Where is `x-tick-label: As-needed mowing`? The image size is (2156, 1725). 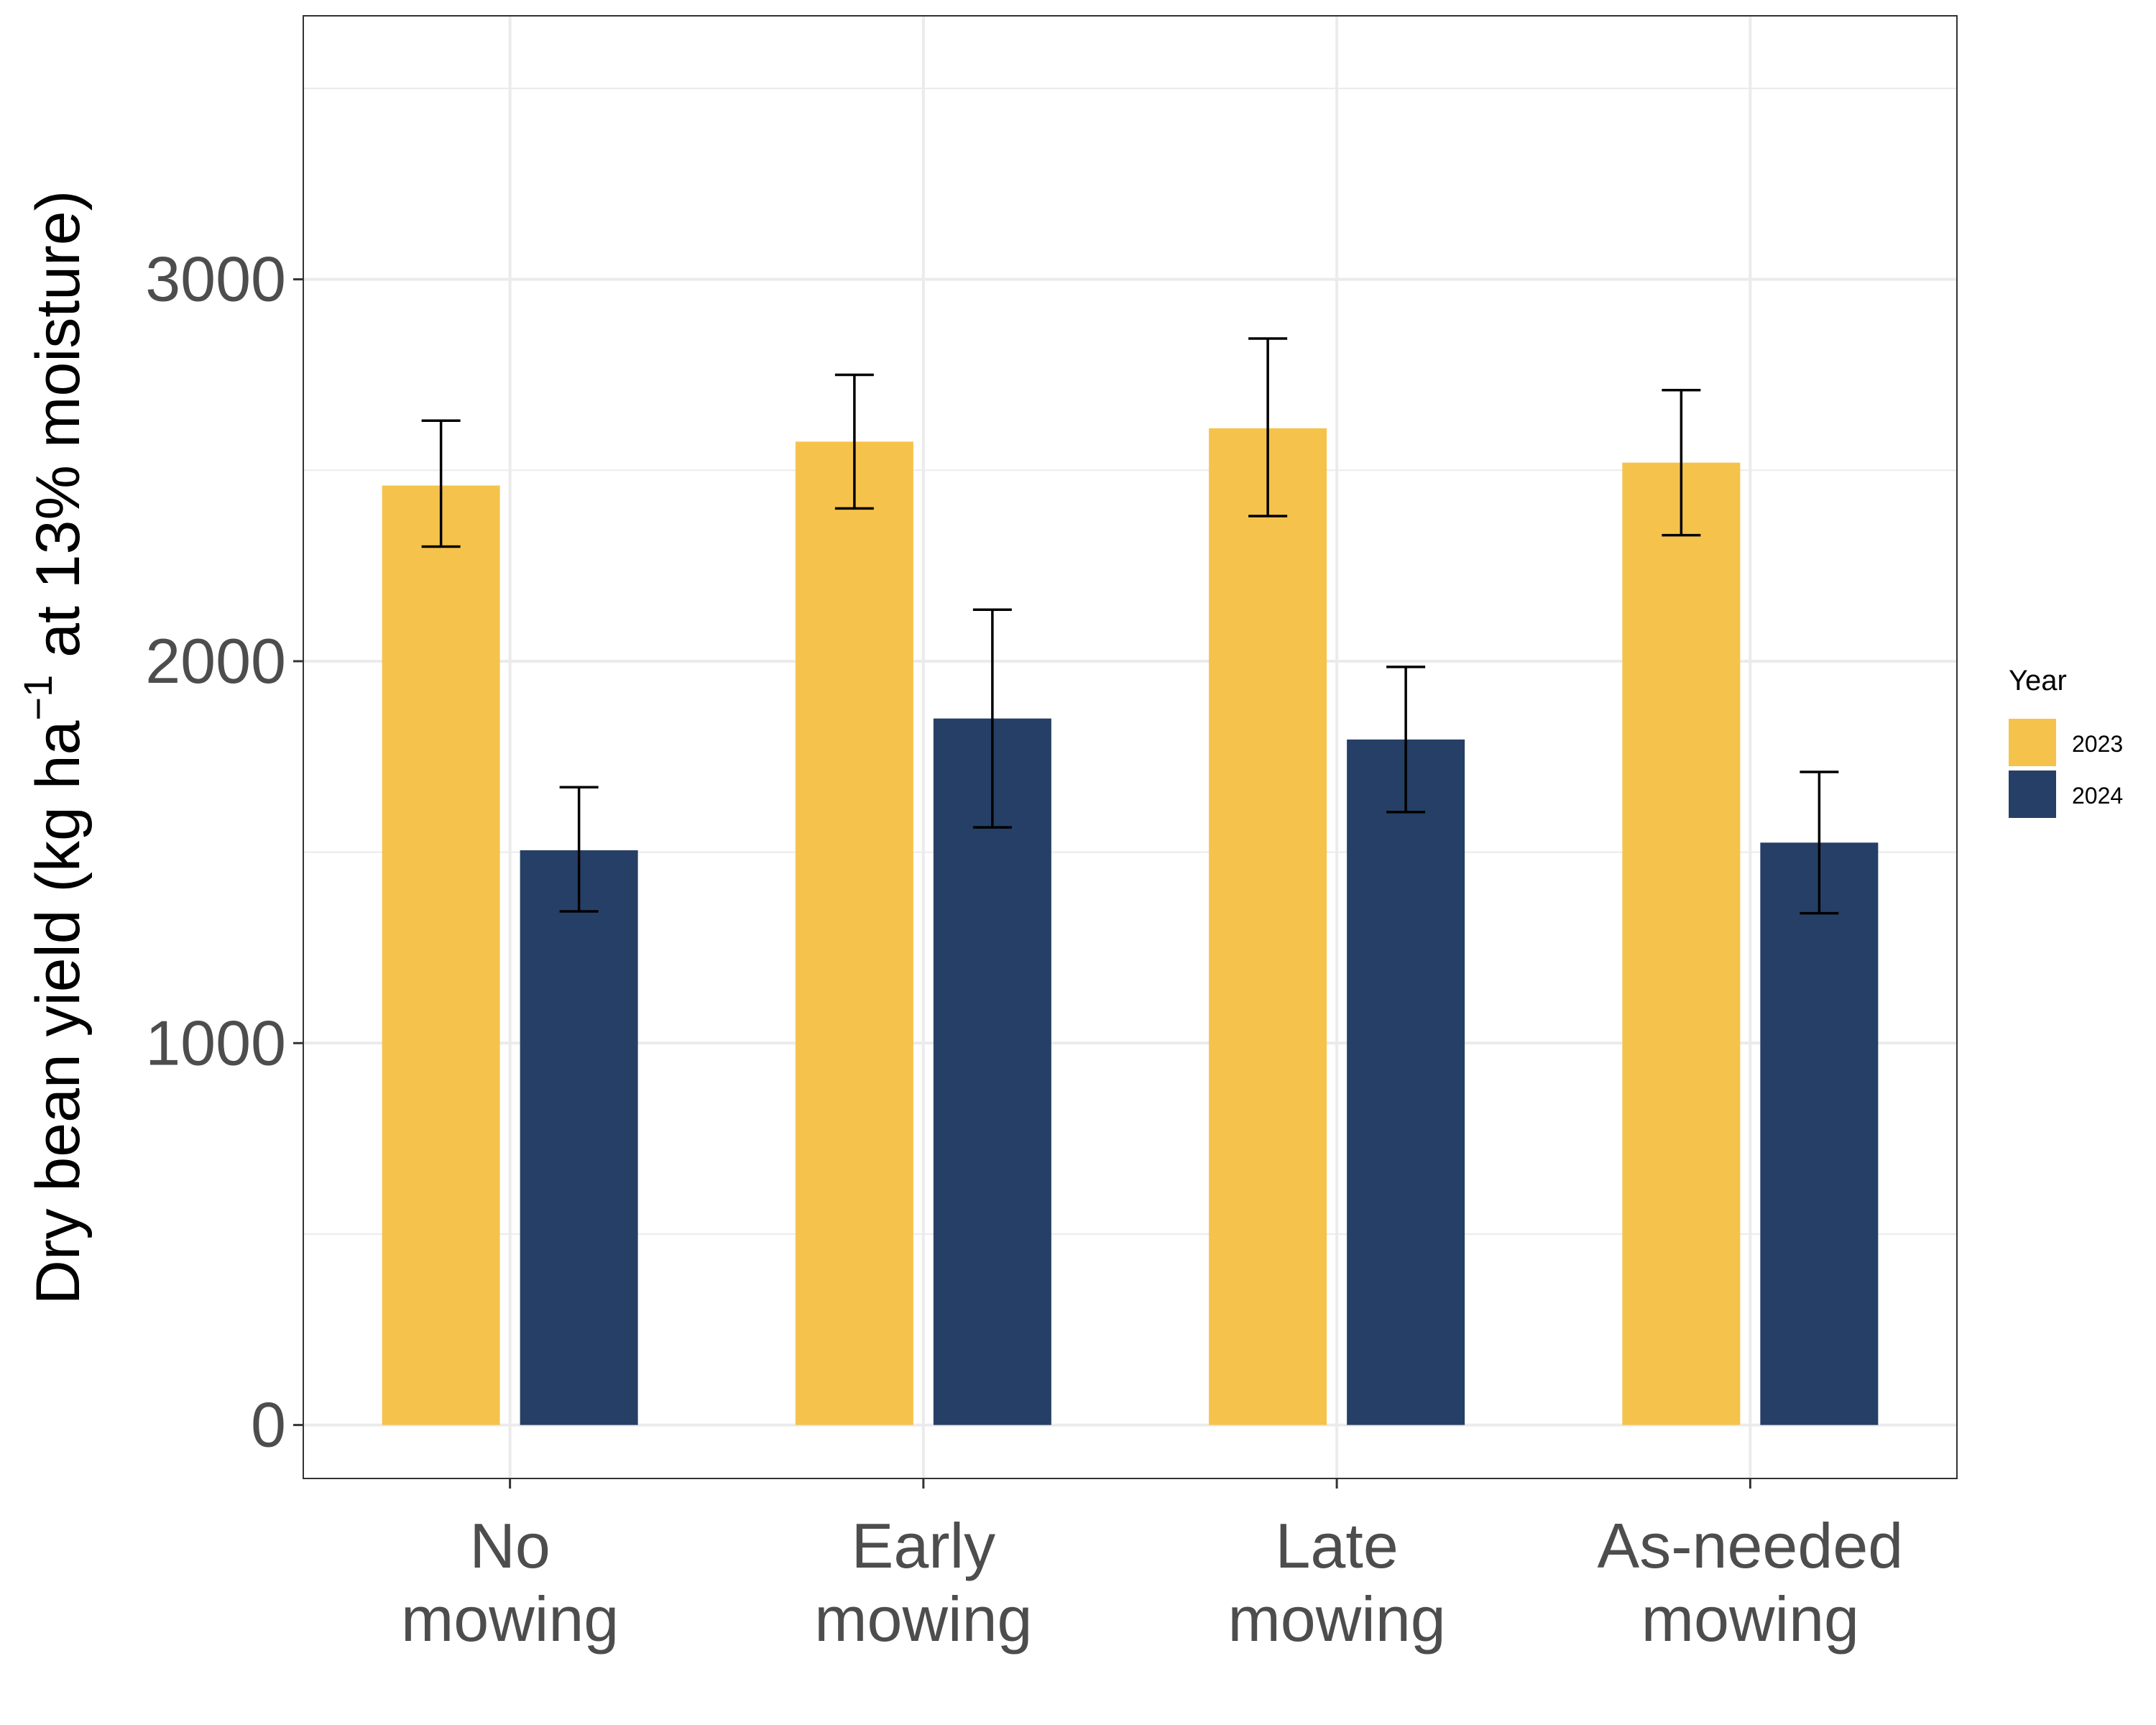 x-tick-label: As-needed mowing is located at coordinates (1751, 1582).